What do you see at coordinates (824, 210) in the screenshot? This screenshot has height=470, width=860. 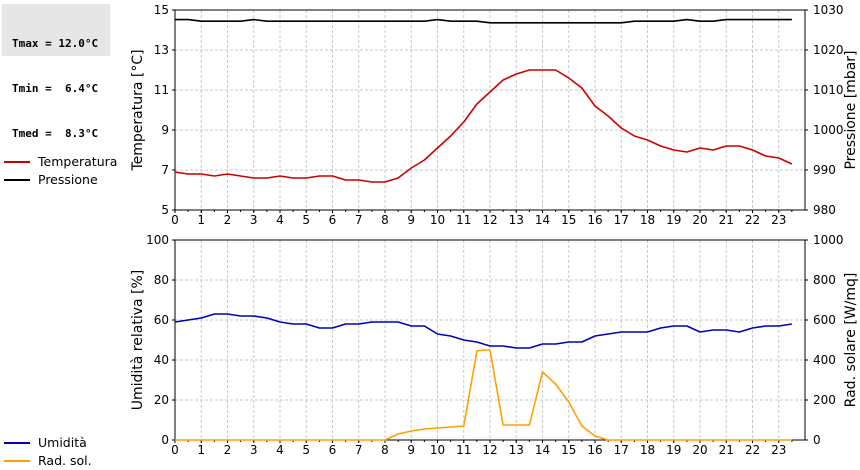 I see `temp-ytick-right-label: 980` at bounding box center [824, 210].